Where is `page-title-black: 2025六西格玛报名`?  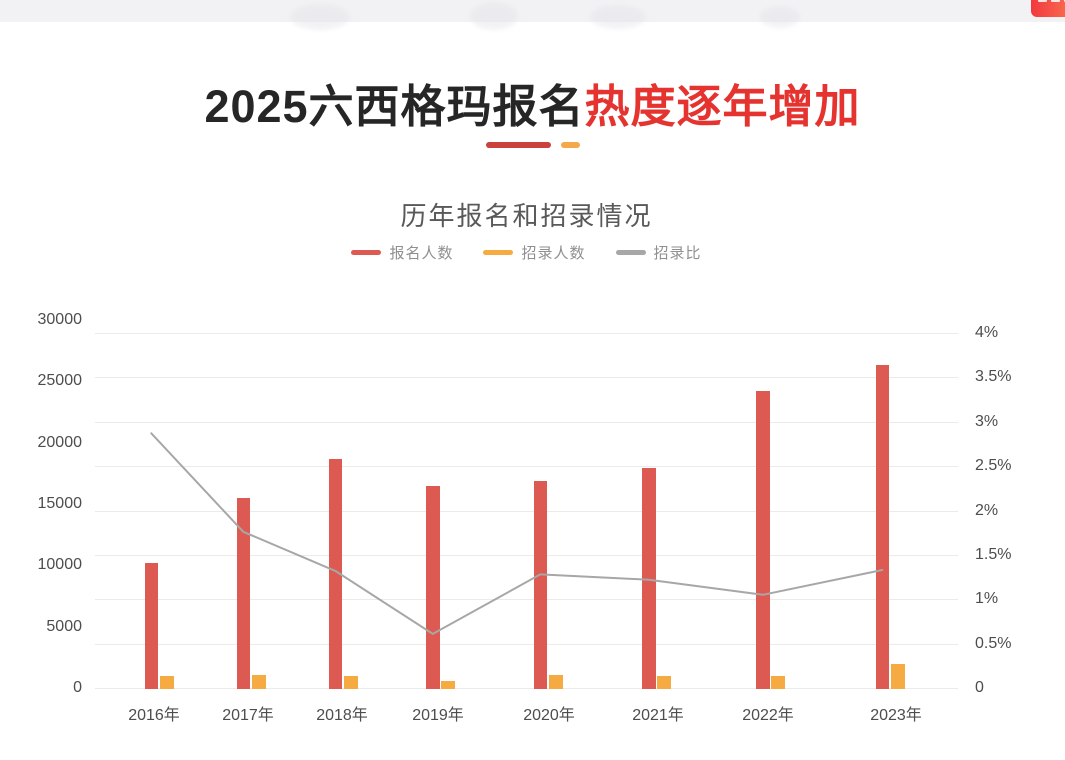
page-title-black: 2025六西格玛报名 is located at coordinates (394, 106).